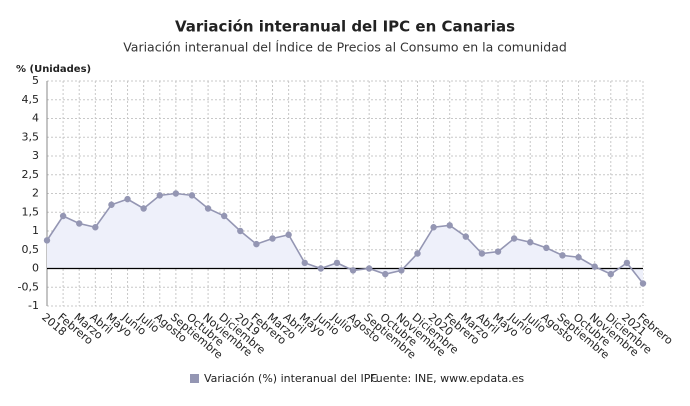  I want to click on y-tick-label: 2, so click(35, 193).